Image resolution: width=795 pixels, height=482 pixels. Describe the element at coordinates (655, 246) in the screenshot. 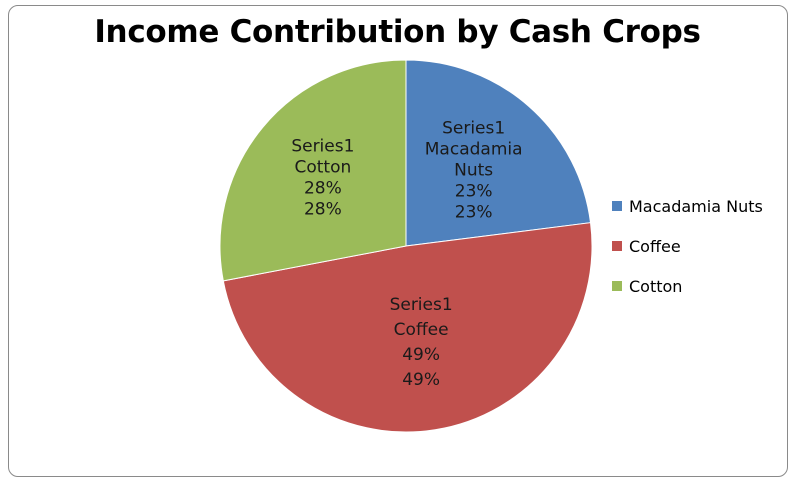

I see `legend-label: Coffee` at that location.